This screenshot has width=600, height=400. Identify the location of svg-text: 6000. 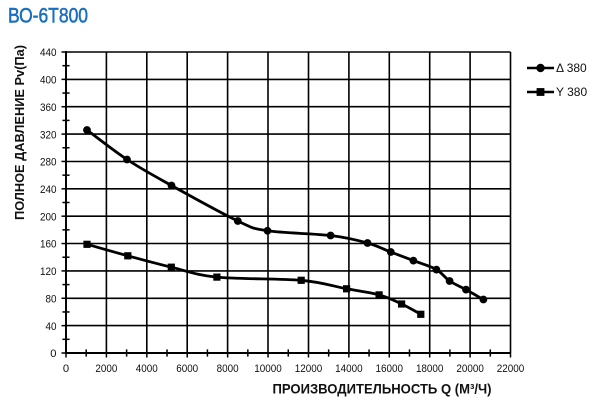
(187, 369).